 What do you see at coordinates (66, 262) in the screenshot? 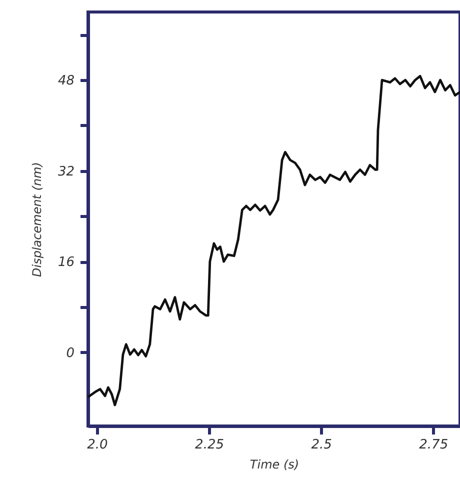
I see `y-tick-label: 16` at bounding box center [66, 262].